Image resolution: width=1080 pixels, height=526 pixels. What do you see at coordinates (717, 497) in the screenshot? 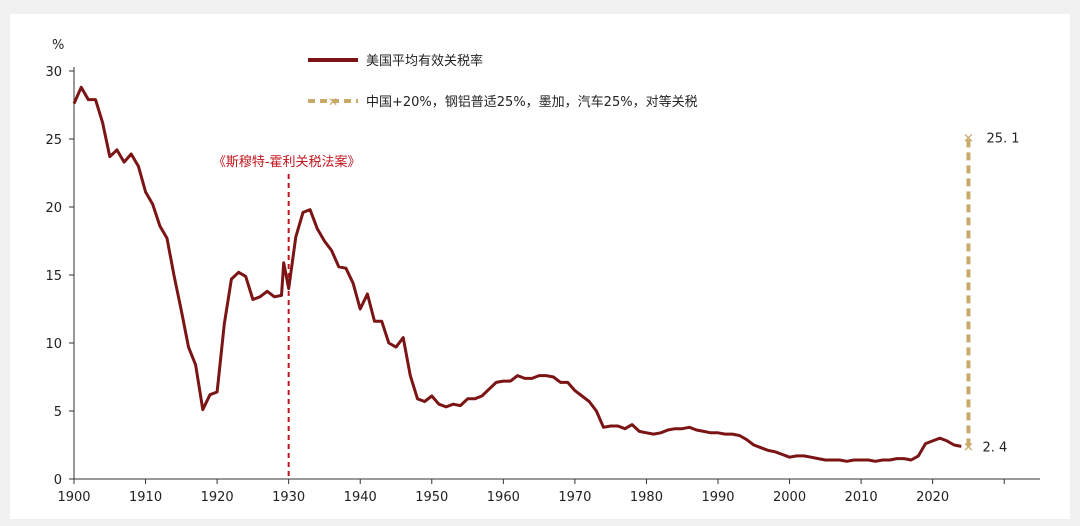
I see `x-tick-label: 1990` at bounding box center [717, 497].